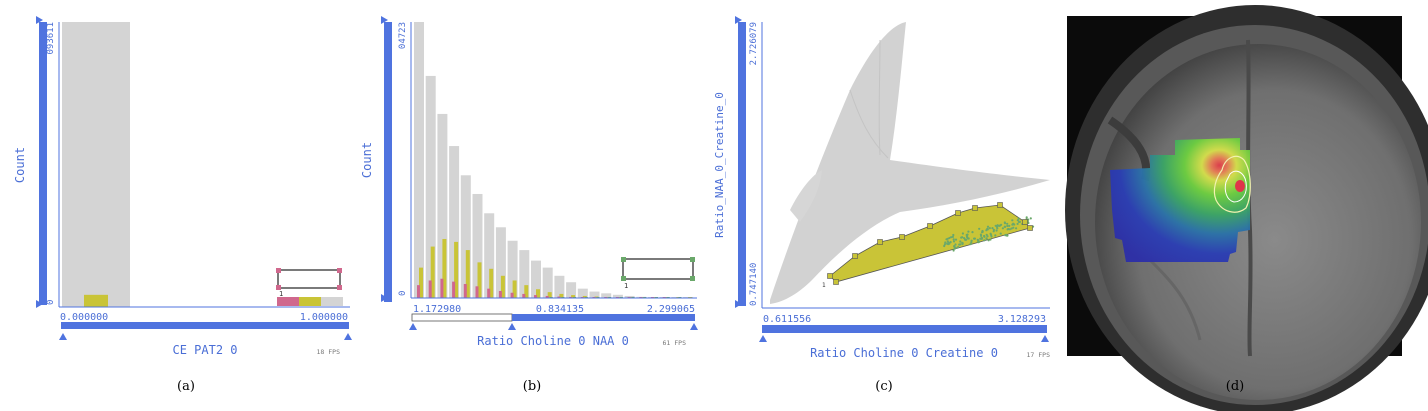  I want to click on x-range-selected, so click(603, 317).